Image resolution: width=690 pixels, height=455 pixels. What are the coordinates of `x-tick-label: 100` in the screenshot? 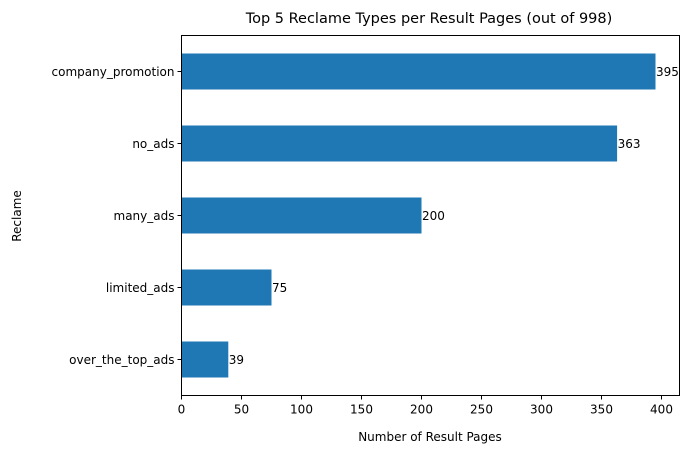 It's located at (301, 410).